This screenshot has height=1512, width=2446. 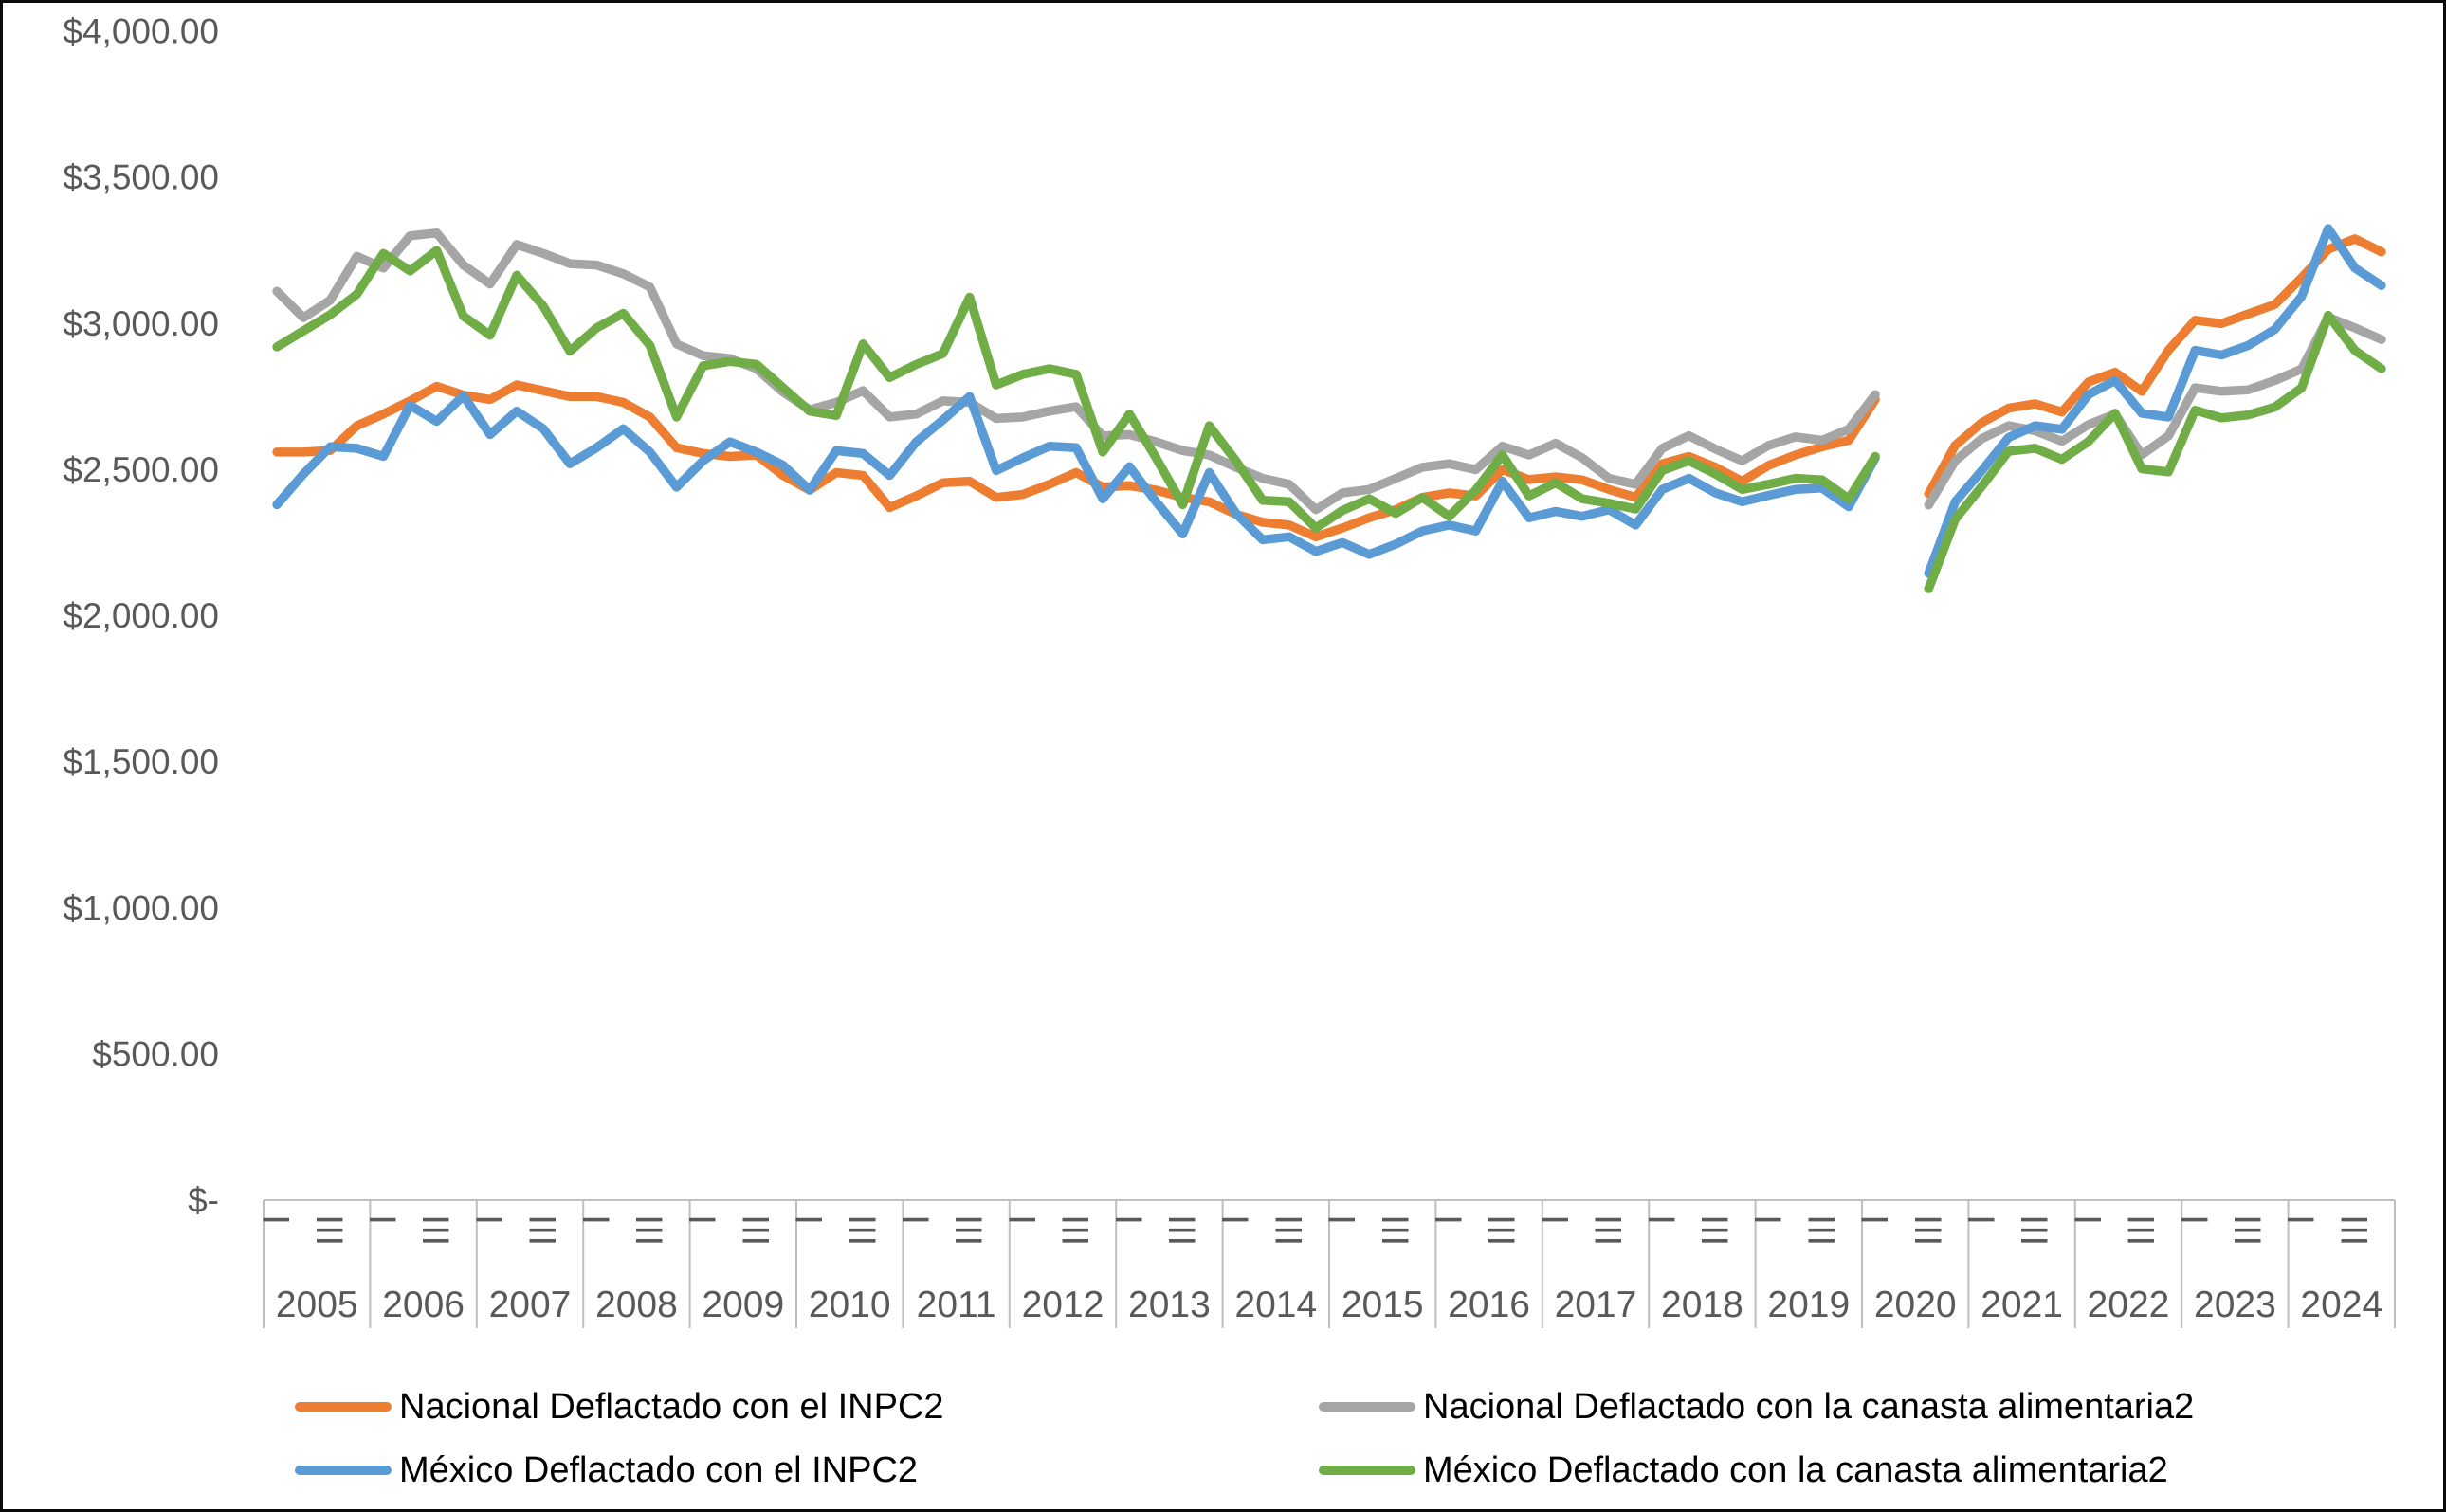 What do you see at coordinates (1383, 1305) in the screenshot?
I see `year-label: 2015` at bounding box center [1383, 1305].